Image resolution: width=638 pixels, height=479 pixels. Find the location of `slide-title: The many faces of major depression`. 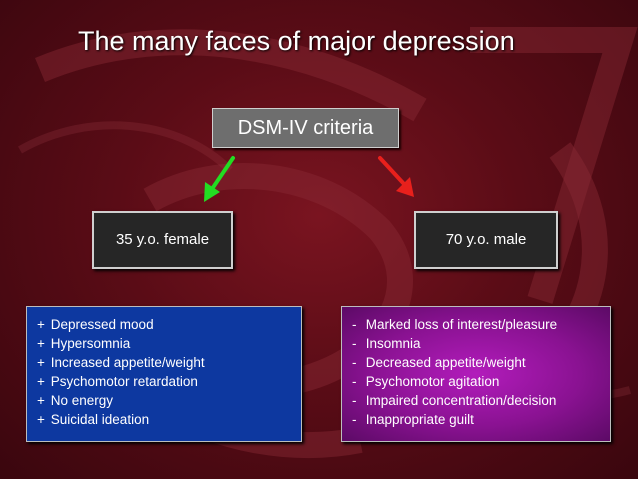

slide-title: The many faces of major depression is located at coordinates (296, 41).